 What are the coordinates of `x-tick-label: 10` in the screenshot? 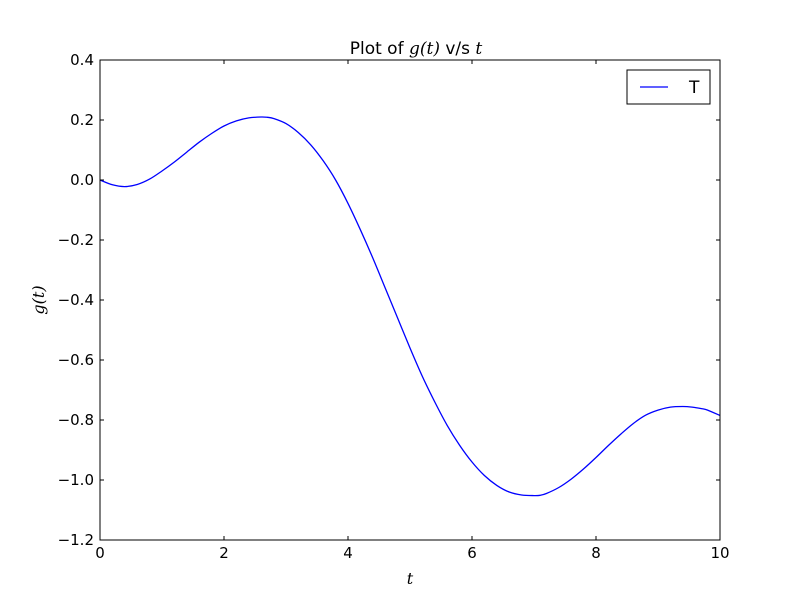 It's located at (719, 553).